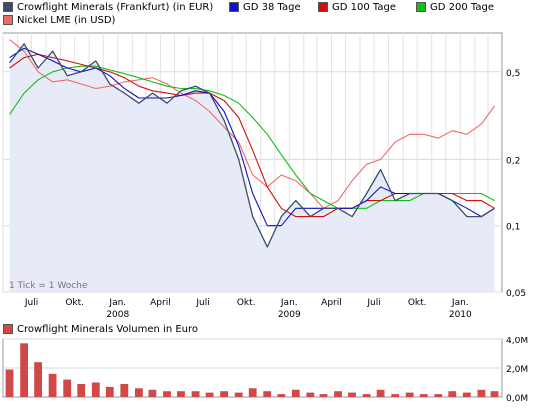 This screenshot has height=420, width=545. What do you see at coordinates (323, 6) in the screenshot?
I see `legend-swatch-gd100` at bounding box center [323, 6].